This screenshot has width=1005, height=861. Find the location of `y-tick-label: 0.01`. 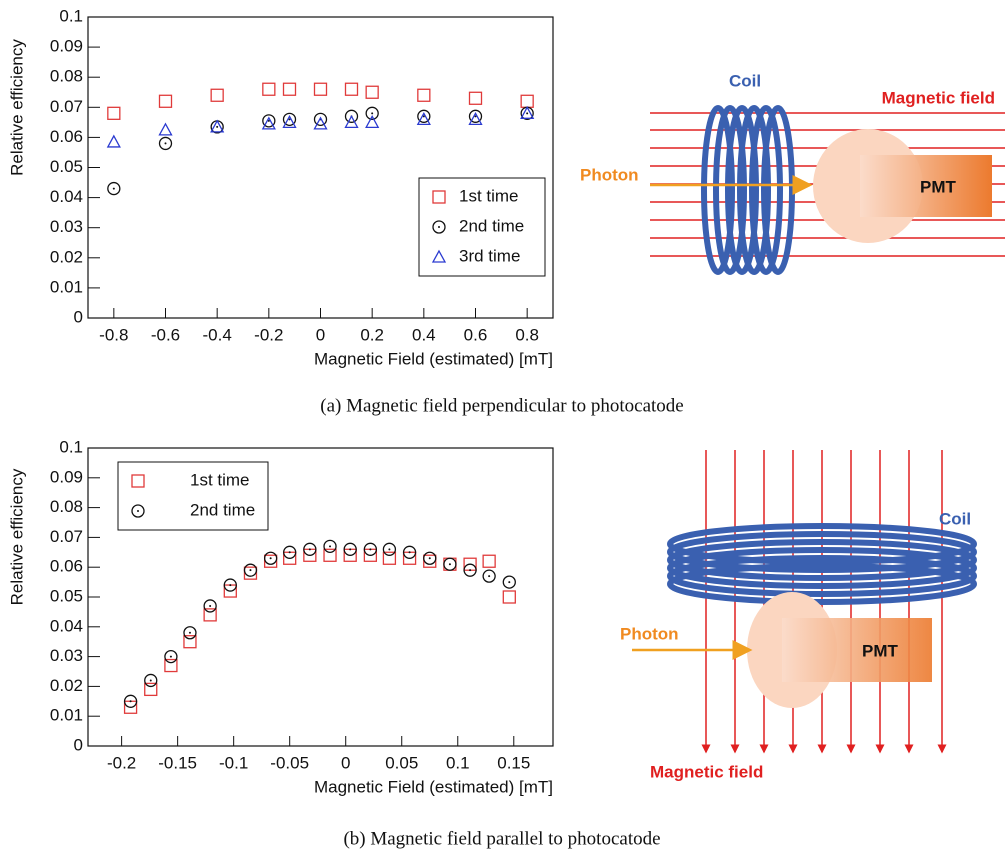

y-tick-label: 0.01 is located at coordinates (66, 715).